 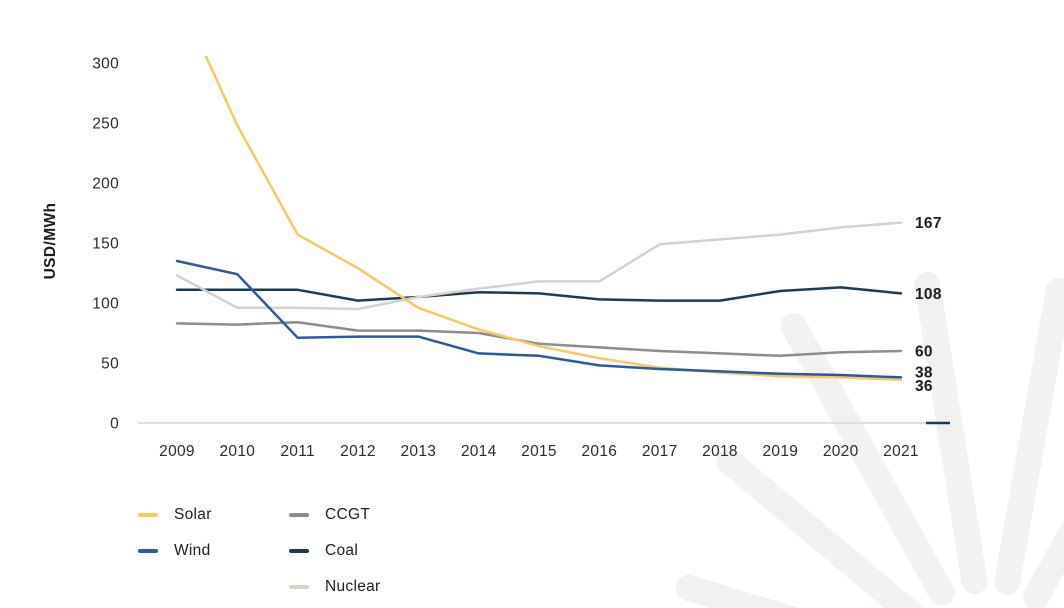 I want to click on legend-swatch-coal, so click(x=299, y=551).